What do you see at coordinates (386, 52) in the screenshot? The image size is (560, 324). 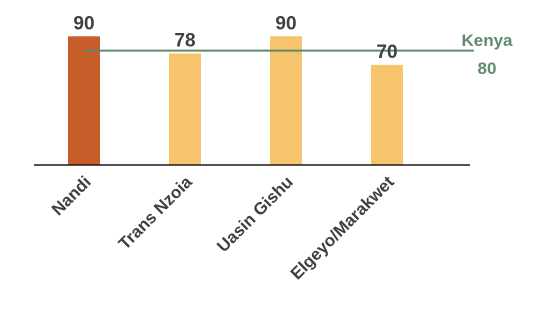 I see `value-label: 70` at bounding box center [386, 52].